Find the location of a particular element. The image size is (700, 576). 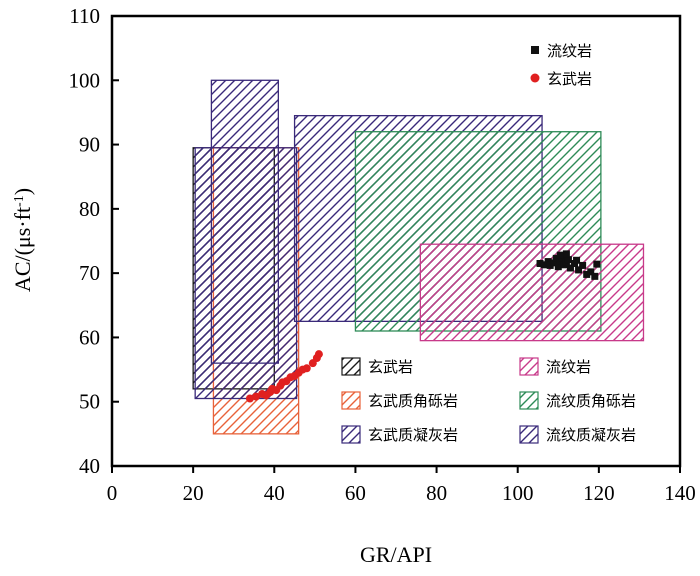

y-axis-label-sup: -1 is located at coordinates (19, 201).